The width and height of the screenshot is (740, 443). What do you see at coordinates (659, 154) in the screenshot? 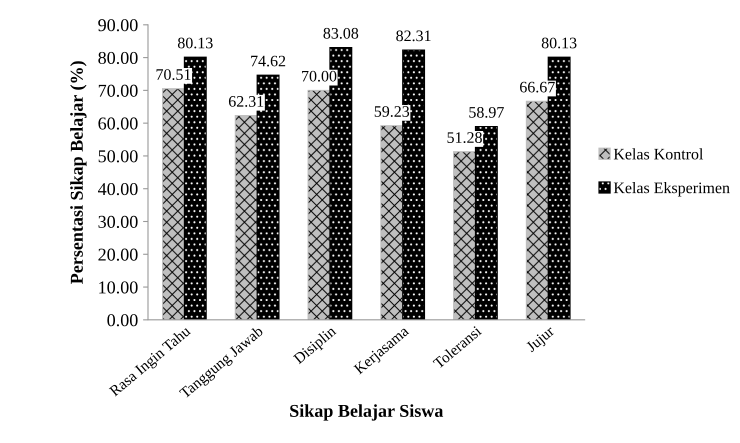
I see `legend-label: Kelas Kontrol` at bounding box center [659, 154].